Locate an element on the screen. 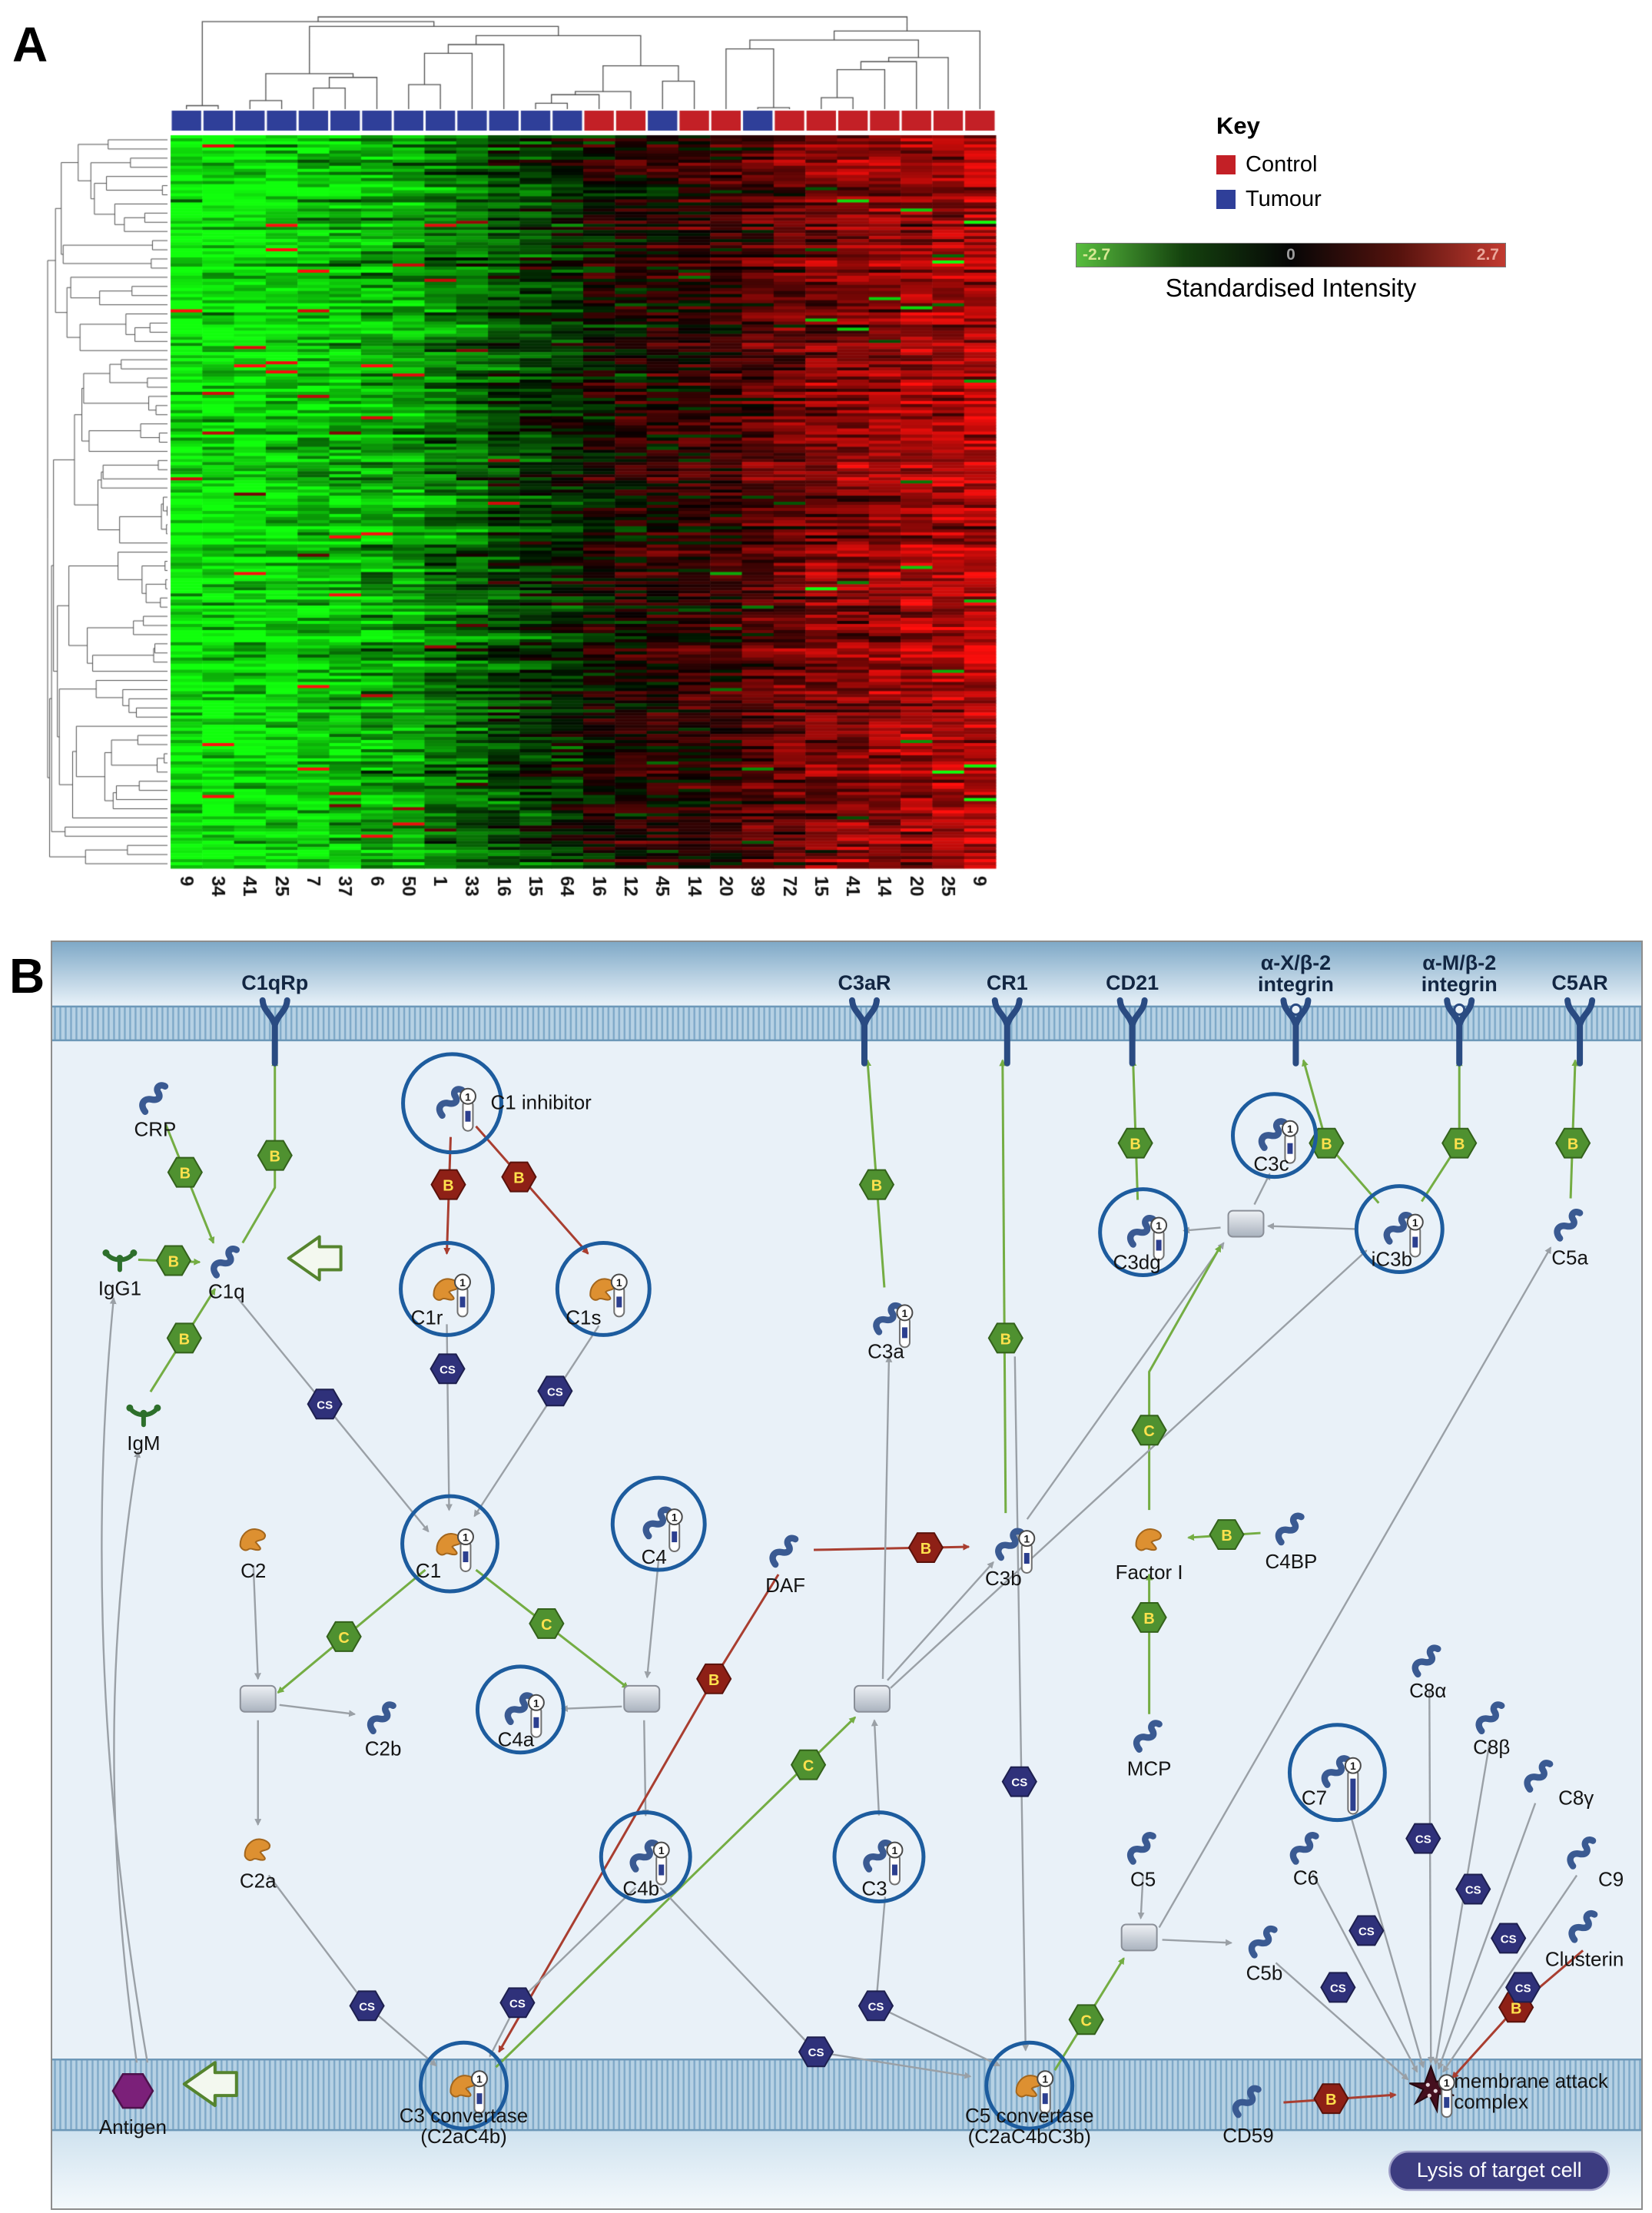 Image resolution: width=1652 pixels, height=2213 pixels. C5a-node: C5a is located at coordinates (1569, 1239).